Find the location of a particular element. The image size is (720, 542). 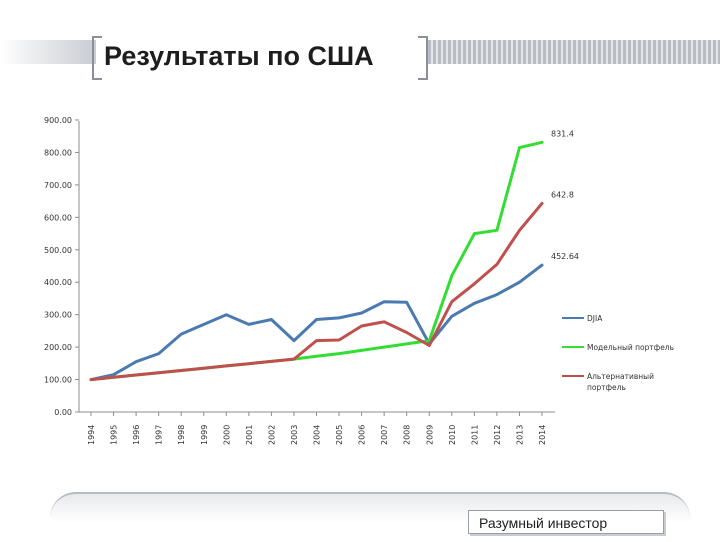

legend-label: DJIA is located at coordinates (595, 318).